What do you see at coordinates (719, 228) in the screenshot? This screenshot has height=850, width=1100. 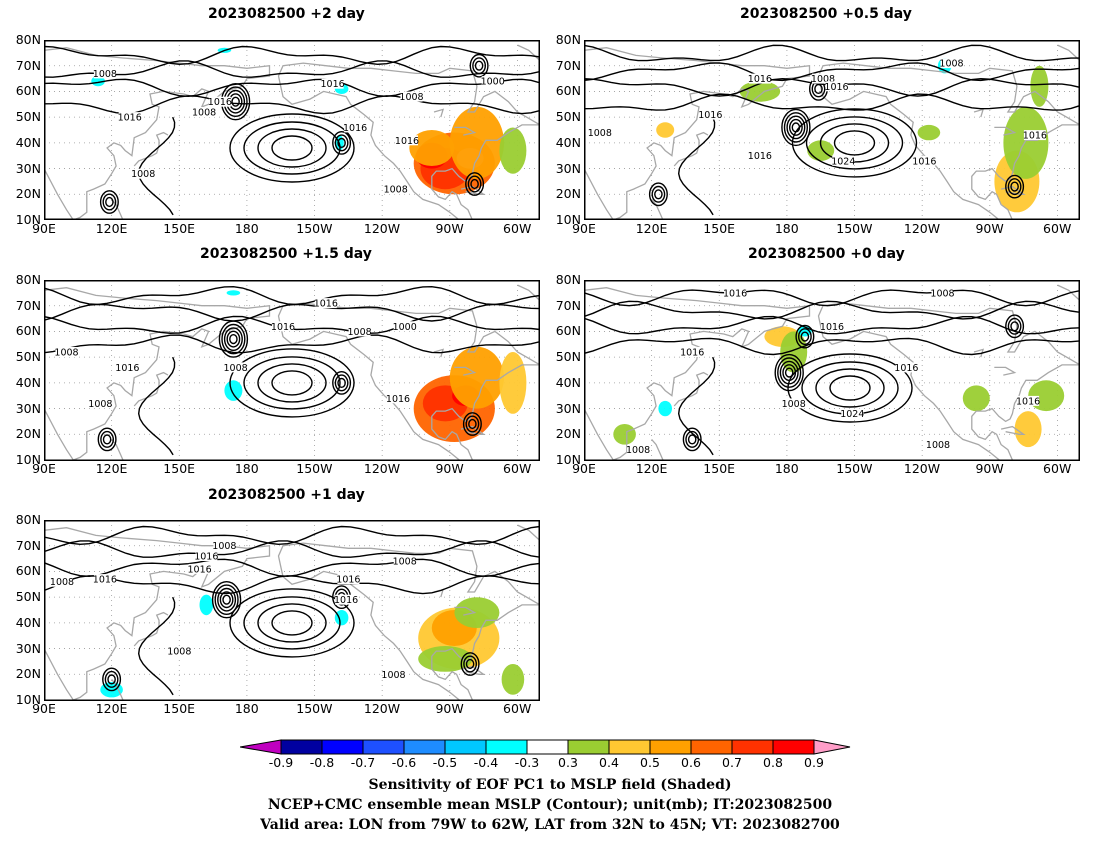 I see `x-tick-label: 150E` at bounding box center [719, 228].